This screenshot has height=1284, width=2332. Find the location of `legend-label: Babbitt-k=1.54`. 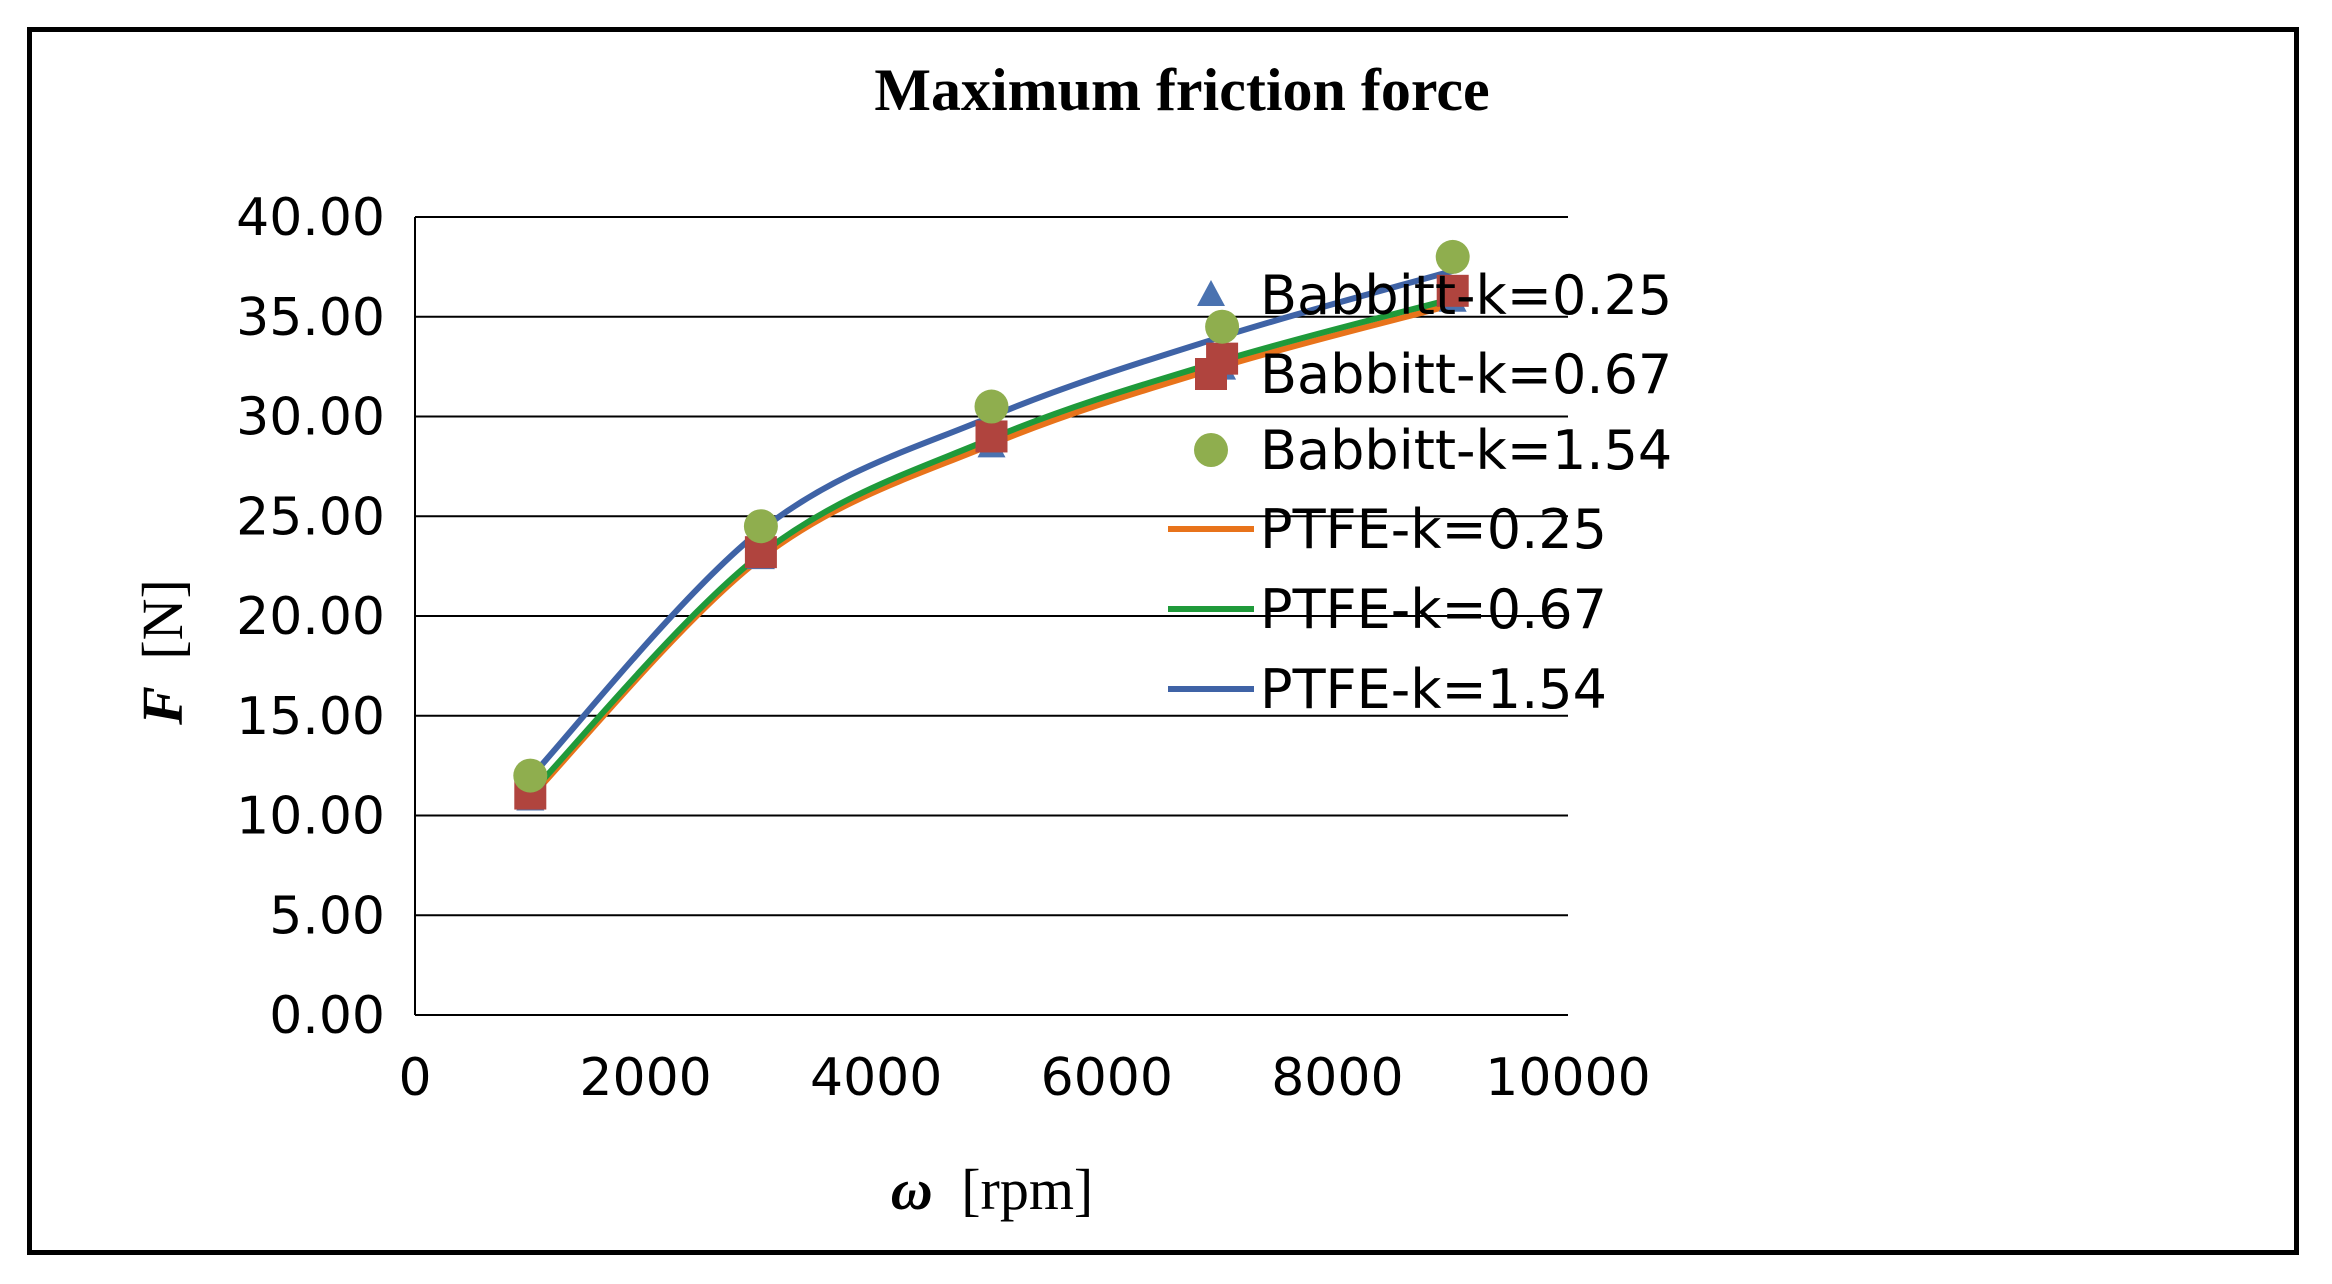

legend-label: Babbitt-k=1.54 is located at coordinates (1466, 450).